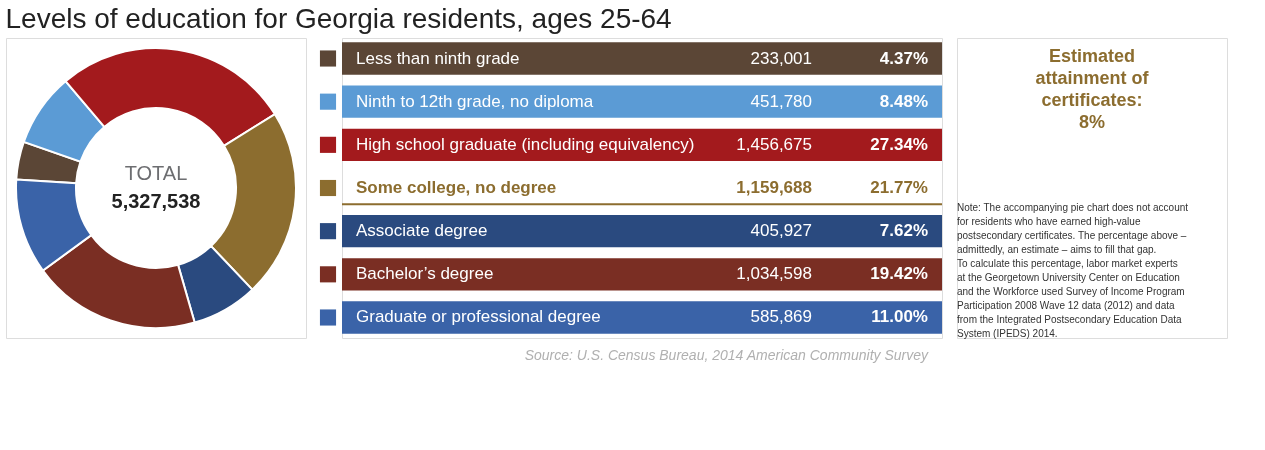 This screenshot has width=1265, height=450. What do you see at coordinates (903, 58) in the screenshot?
I see `data-label: 4.37%` at bounding box center [903, 58].